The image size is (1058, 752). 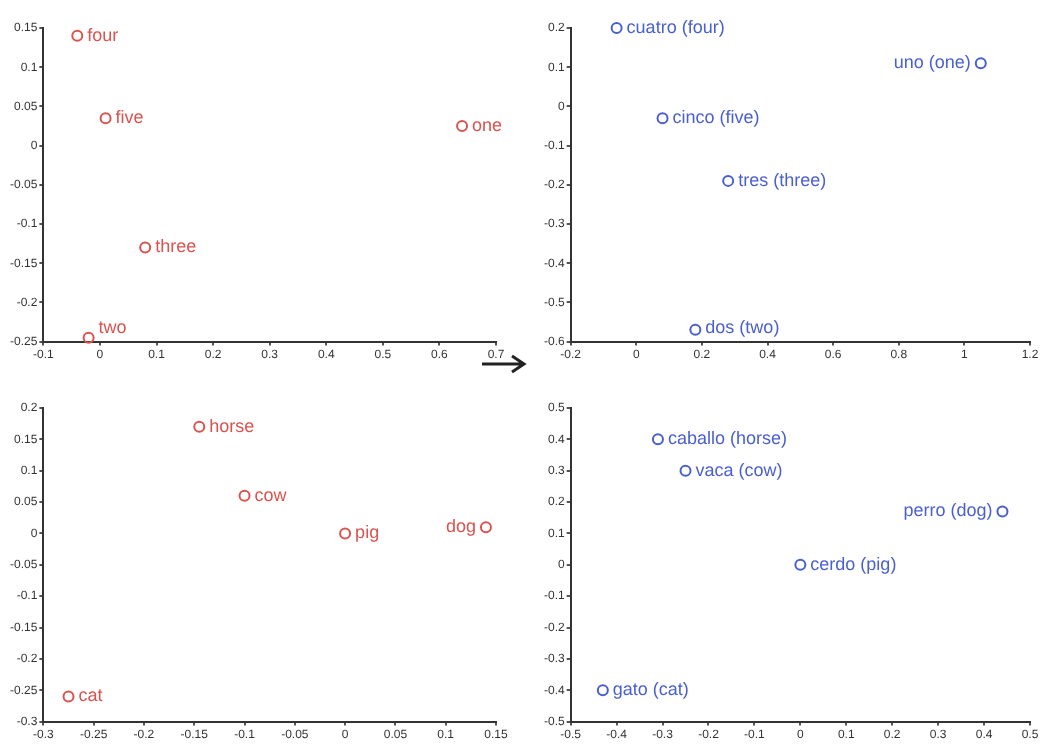 I want to click on annotation: cuatro (four), so click(x=675, y=26).